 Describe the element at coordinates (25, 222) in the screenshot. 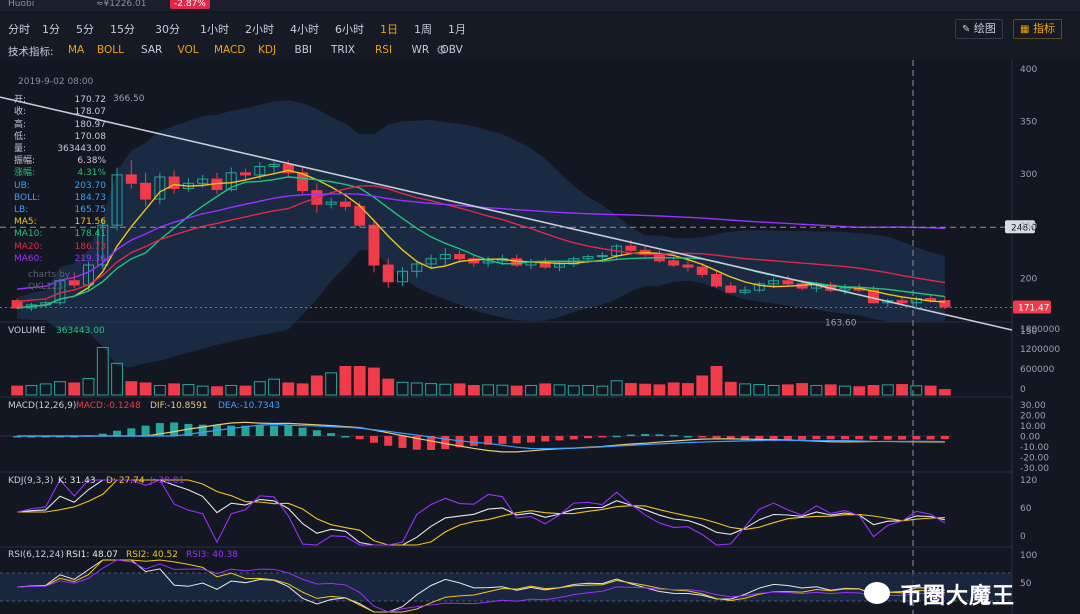

I see `info-key: MA5:` at that location.